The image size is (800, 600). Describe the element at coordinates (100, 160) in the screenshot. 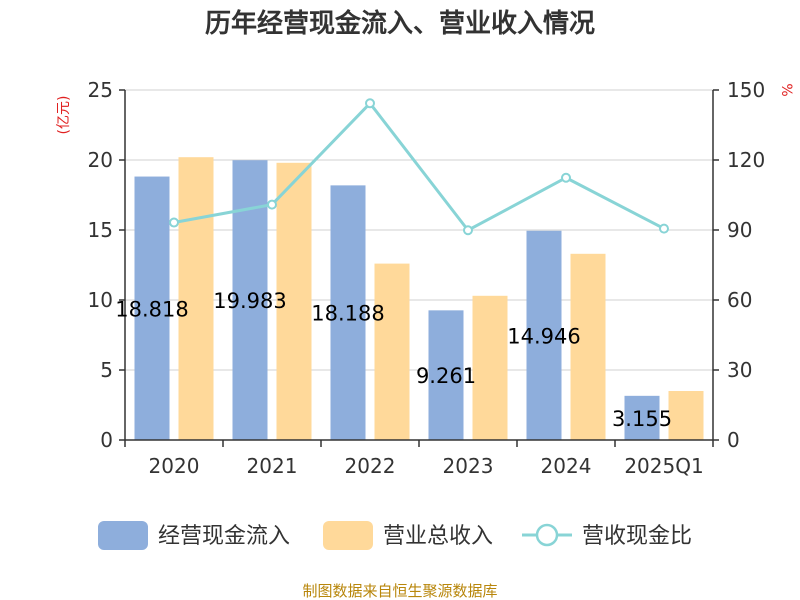

I see `left-tick-label: 20` at that location.